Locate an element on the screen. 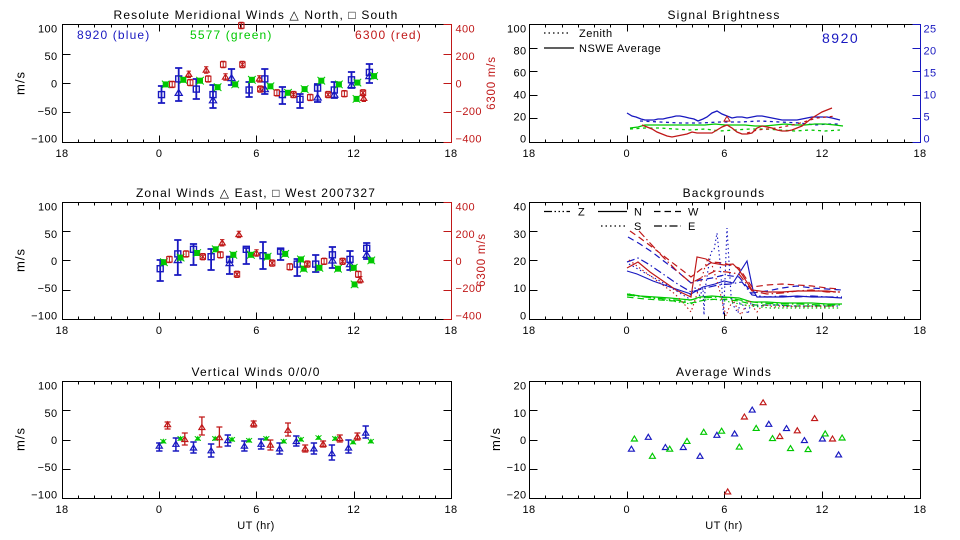  svg-text: −20 is located at coordinates (517, 496).